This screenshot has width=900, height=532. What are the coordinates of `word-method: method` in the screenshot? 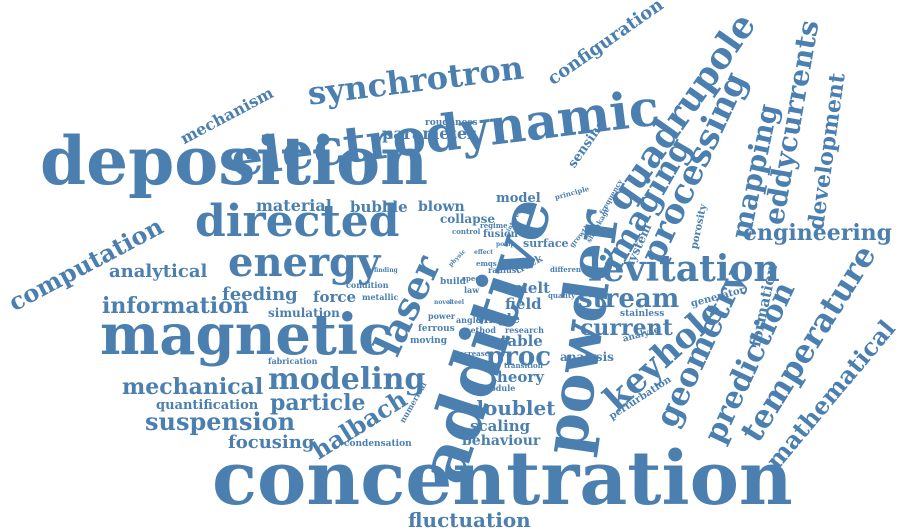 It's located at (479, 330).